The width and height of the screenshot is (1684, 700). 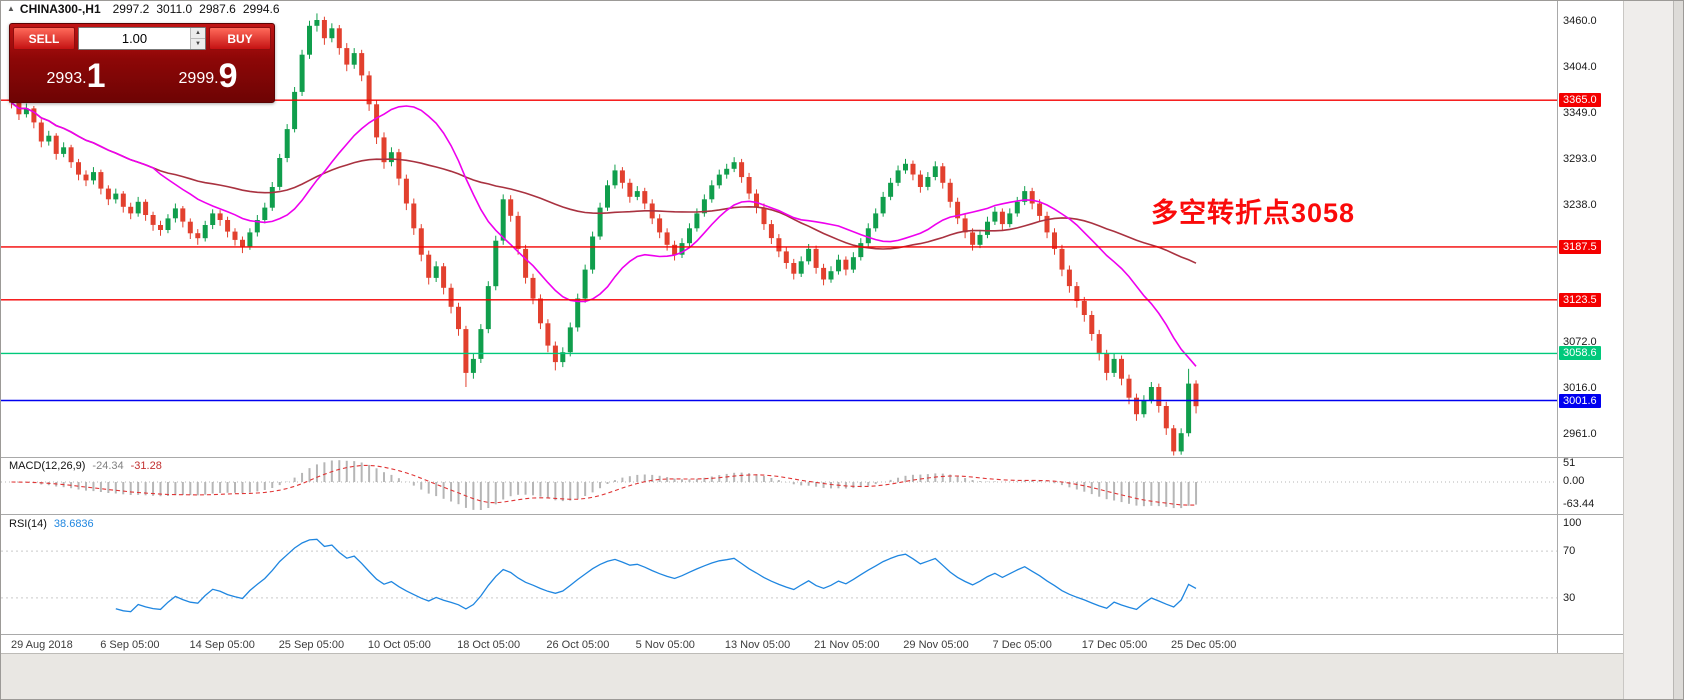 What do you see at coordinates (66, 78) in the screenshot?
I see `bid-price-small: 2993.` at bounding box center [66, 78].